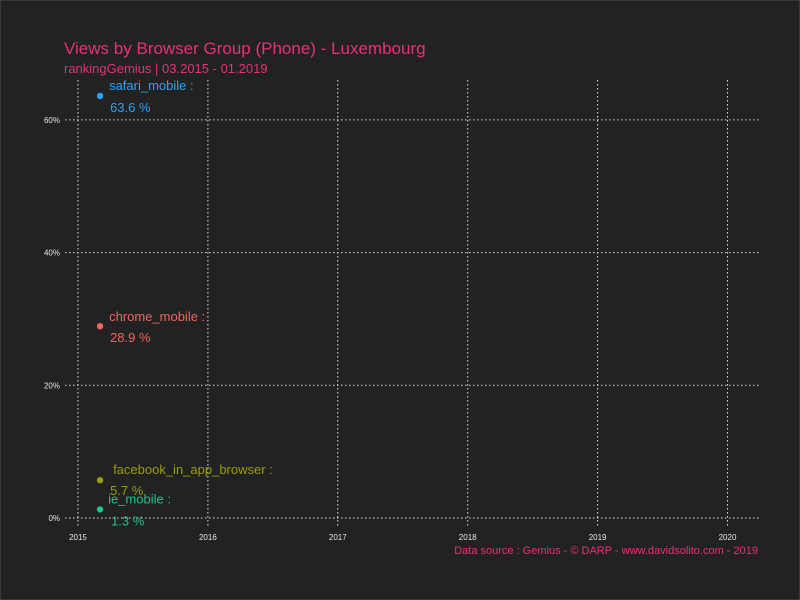 The image size is (800, 600). What do you see at coordinates (151, 85) in the screenshot?
I see `series-label: safari_mobile :` at bounding box center [151, 85].